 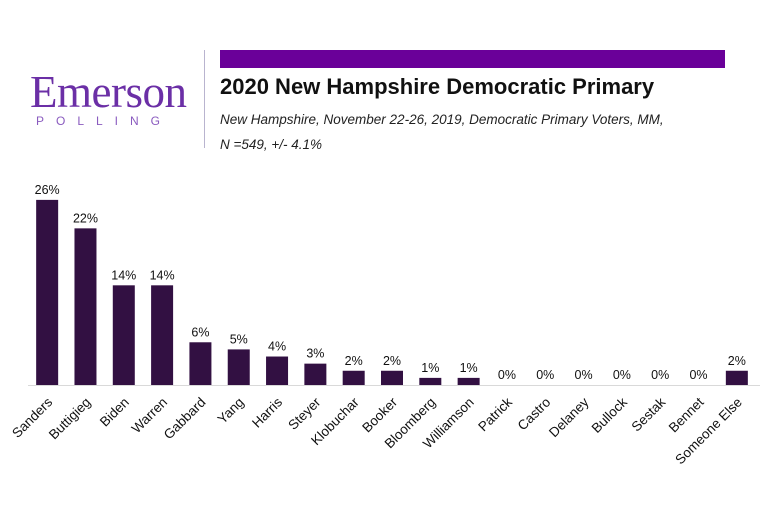 I want to click on chart-subtitle-line2: N =549, +/- 4.1%, so click(x=271, y=144).